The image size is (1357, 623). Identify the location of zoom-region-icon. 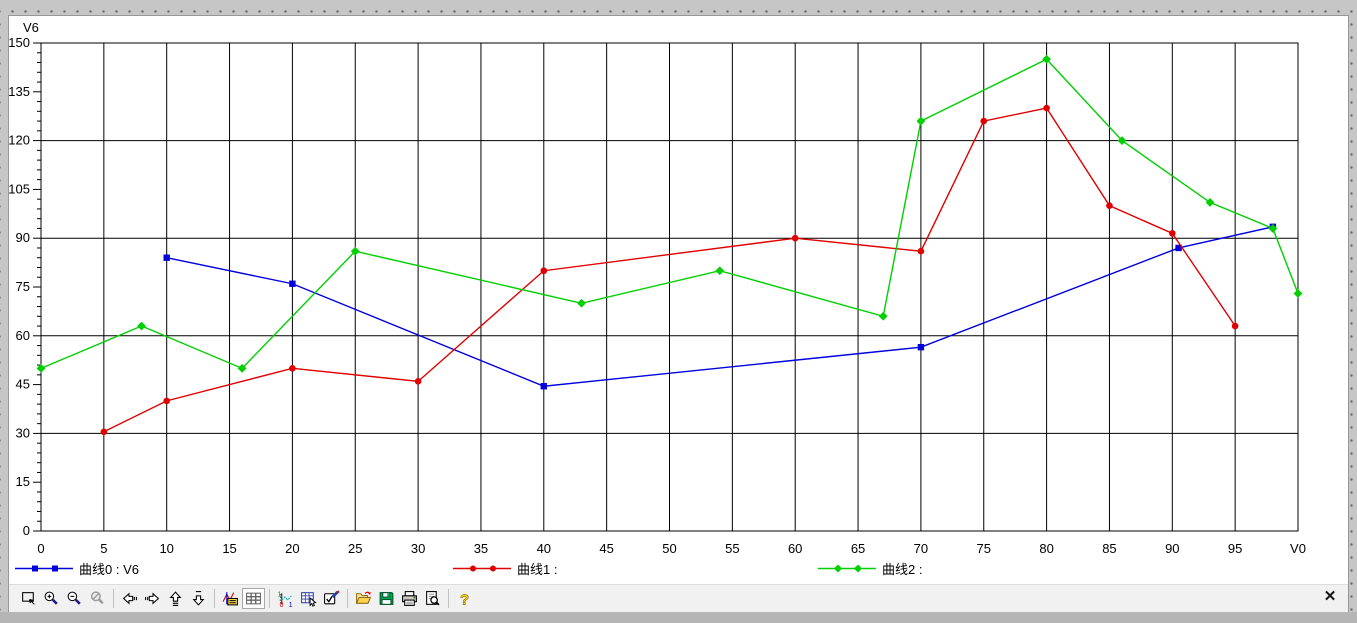
(28, 598).